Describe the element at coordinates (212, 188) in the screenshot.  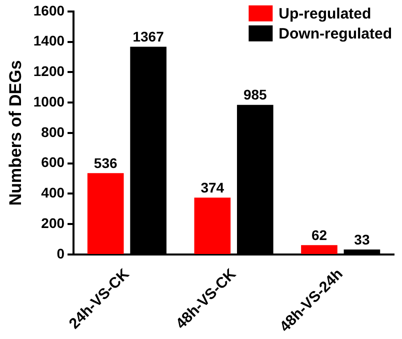
I see `data-label: 374` at that location.